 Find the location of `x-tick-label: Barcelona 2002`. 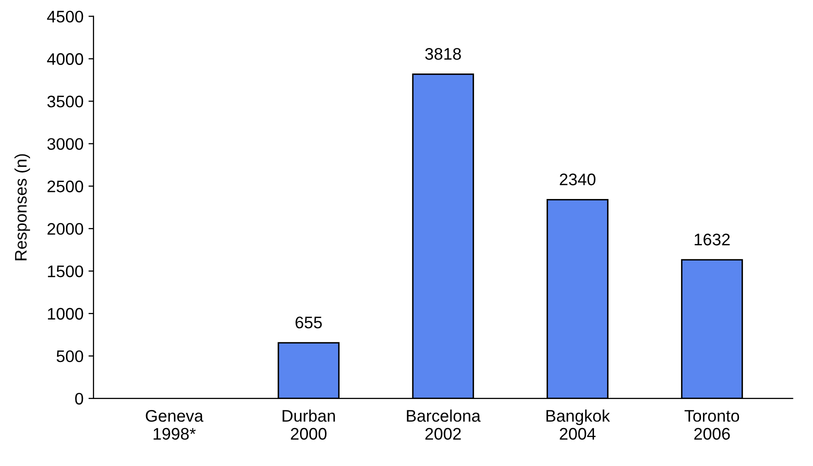

x-tick-label: Barcelona 2002 is located at coordinates (443, 425).